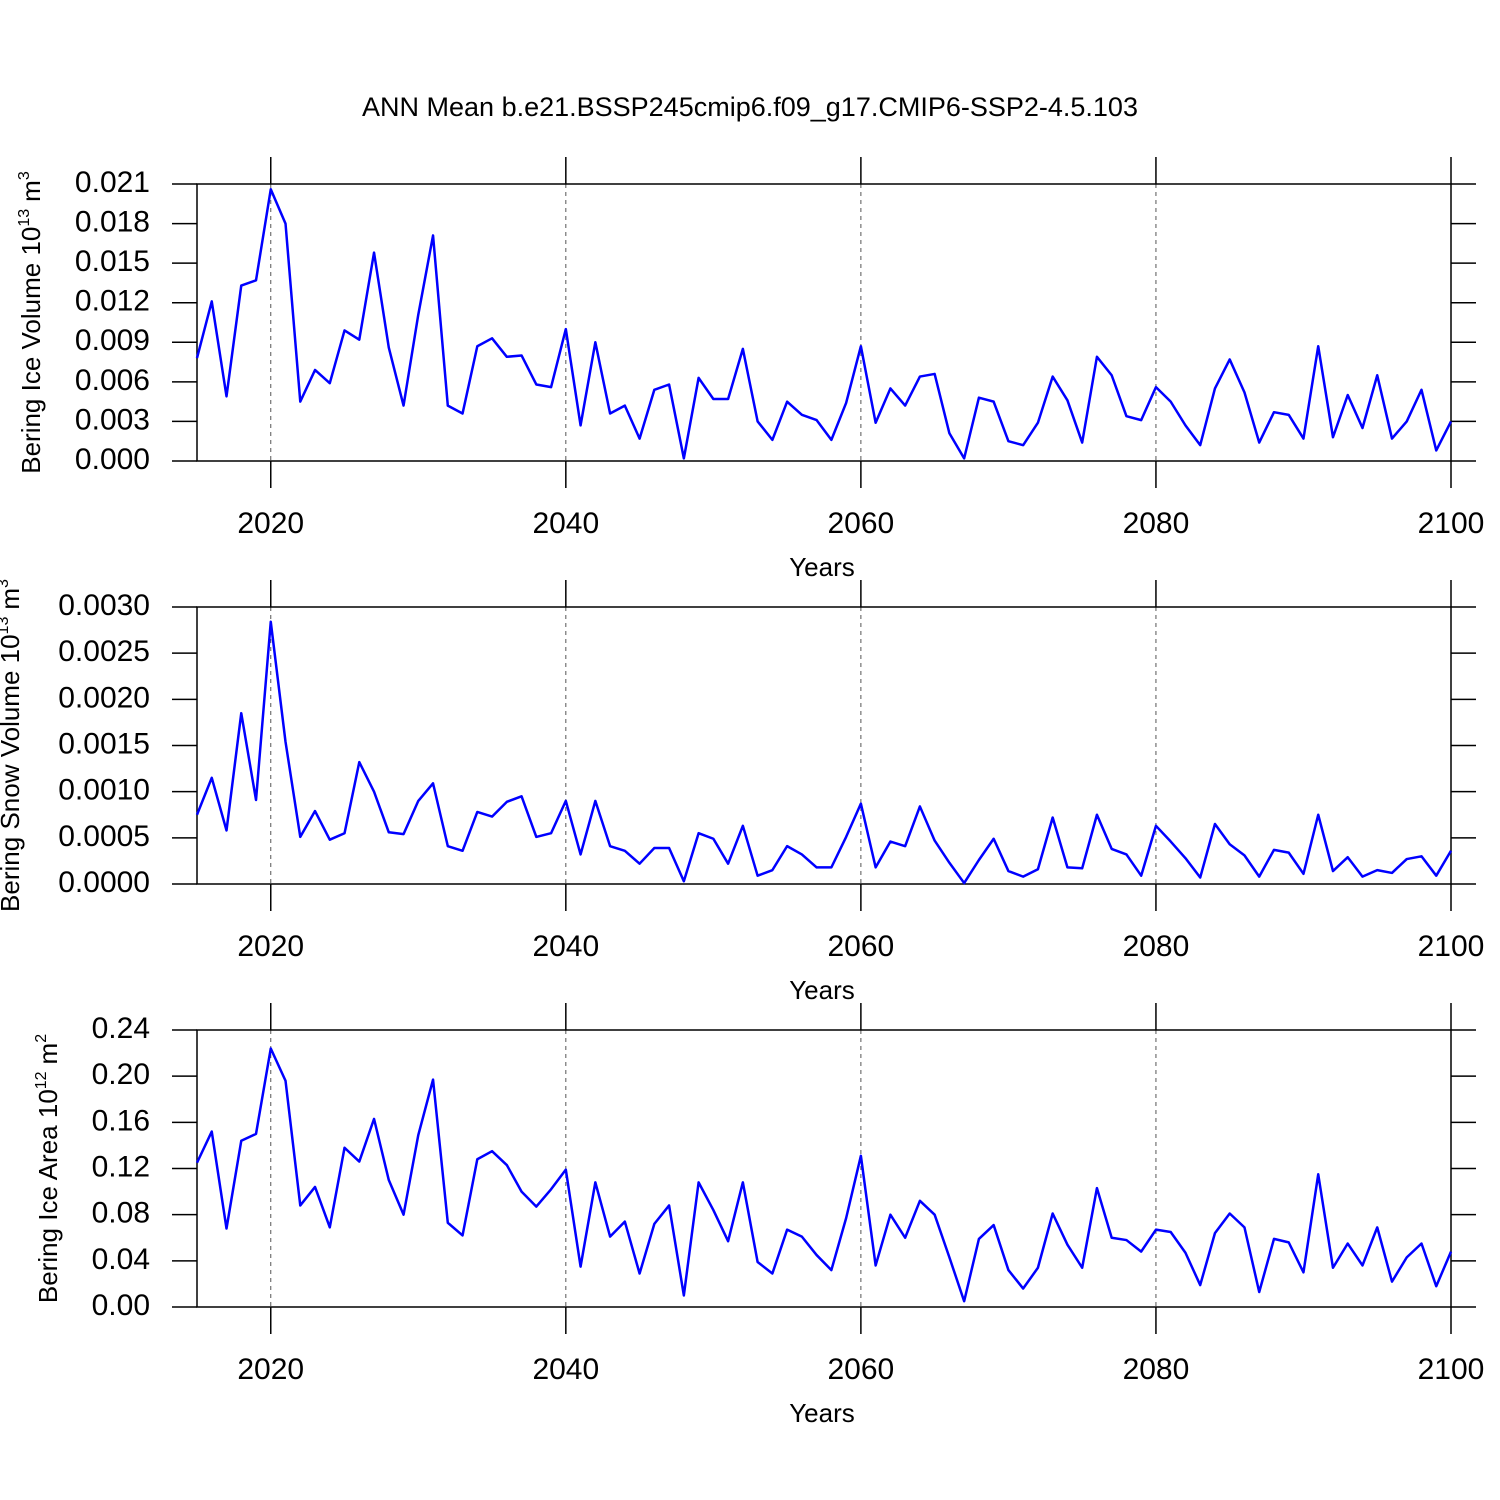 This screenshot has height=1500, width=1500. I want to click on y-tick-label: 0.015, so click(112, 261).